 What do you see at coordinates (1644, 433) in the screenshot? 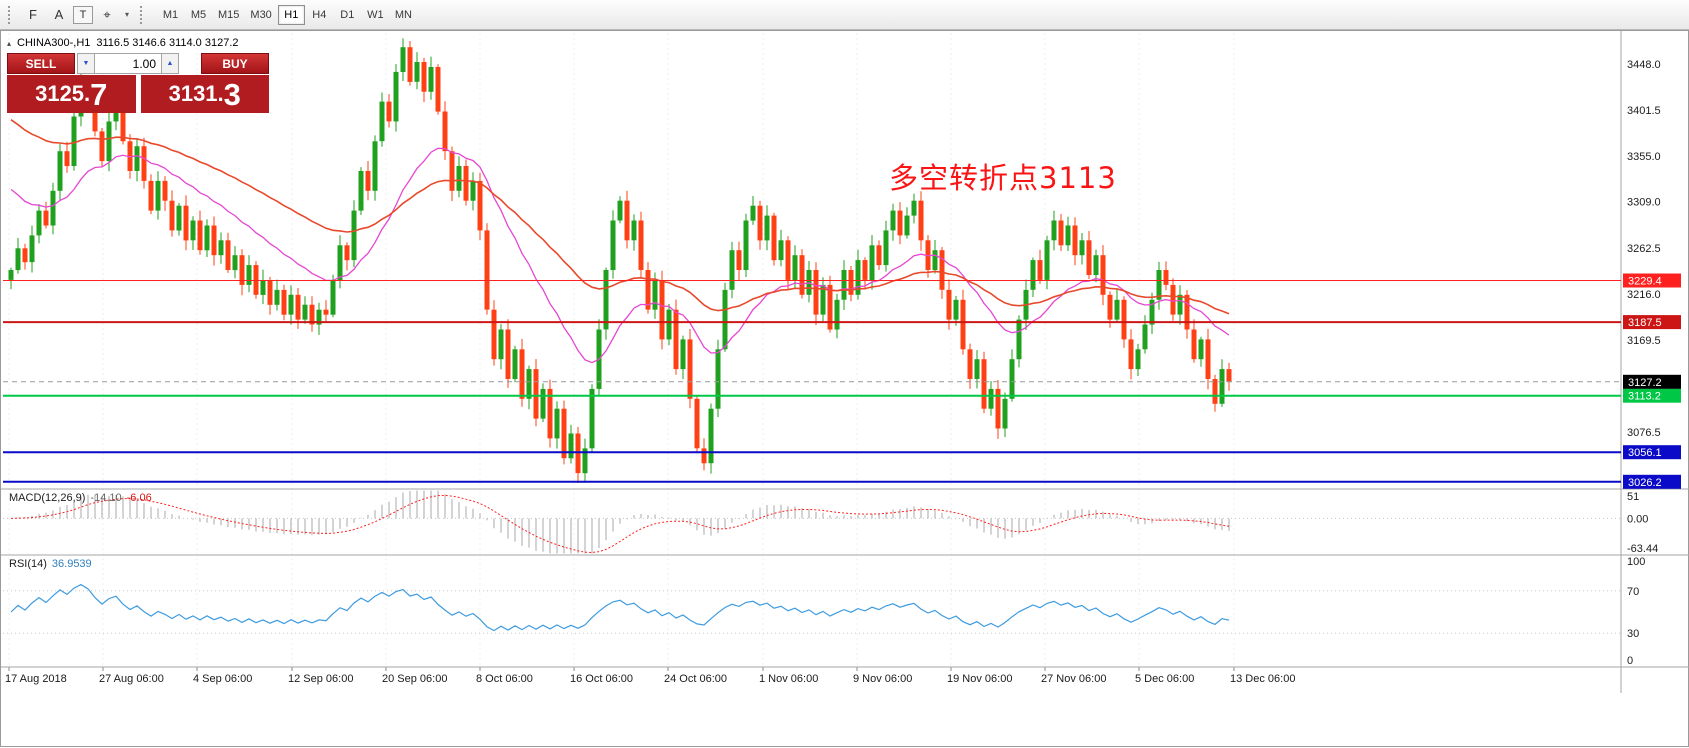
I see `svg-text: 3076.5` at bounding box center [1644, 433].